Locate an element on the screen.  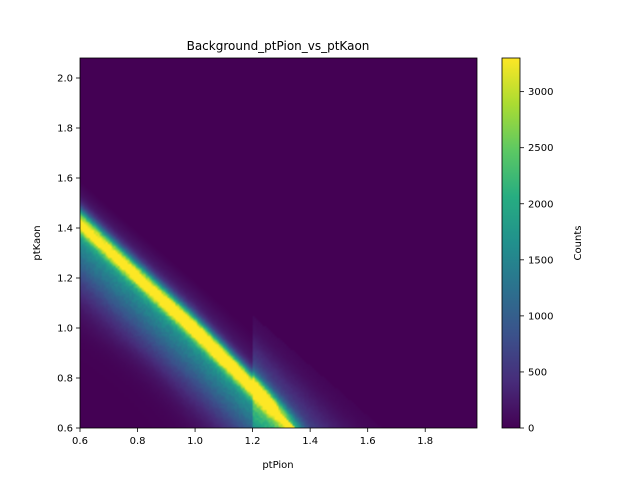
colorbar-frame is located at coordinates (511, 243).